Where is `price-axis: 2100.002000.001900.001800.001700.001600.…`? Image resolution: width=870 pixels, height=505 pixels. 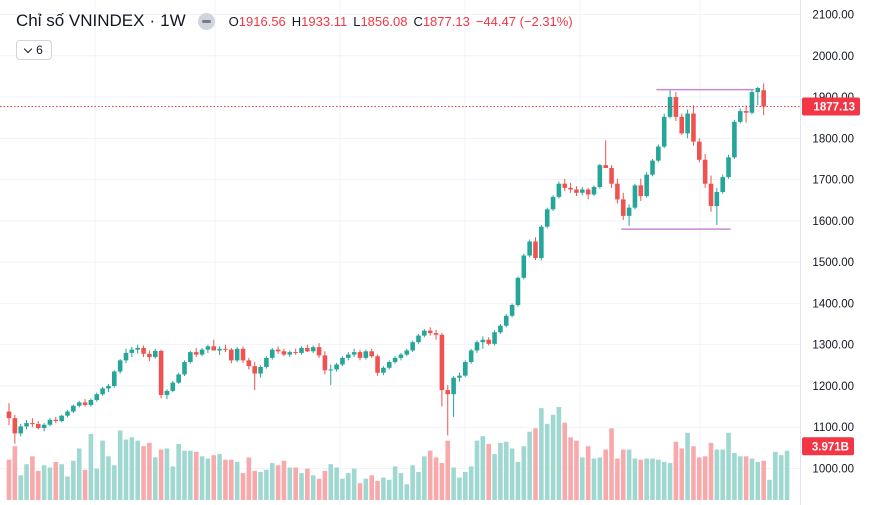
price-axis: 2100.002000.001900.001800.001700.001600.… is located at coordinates (830, 252).